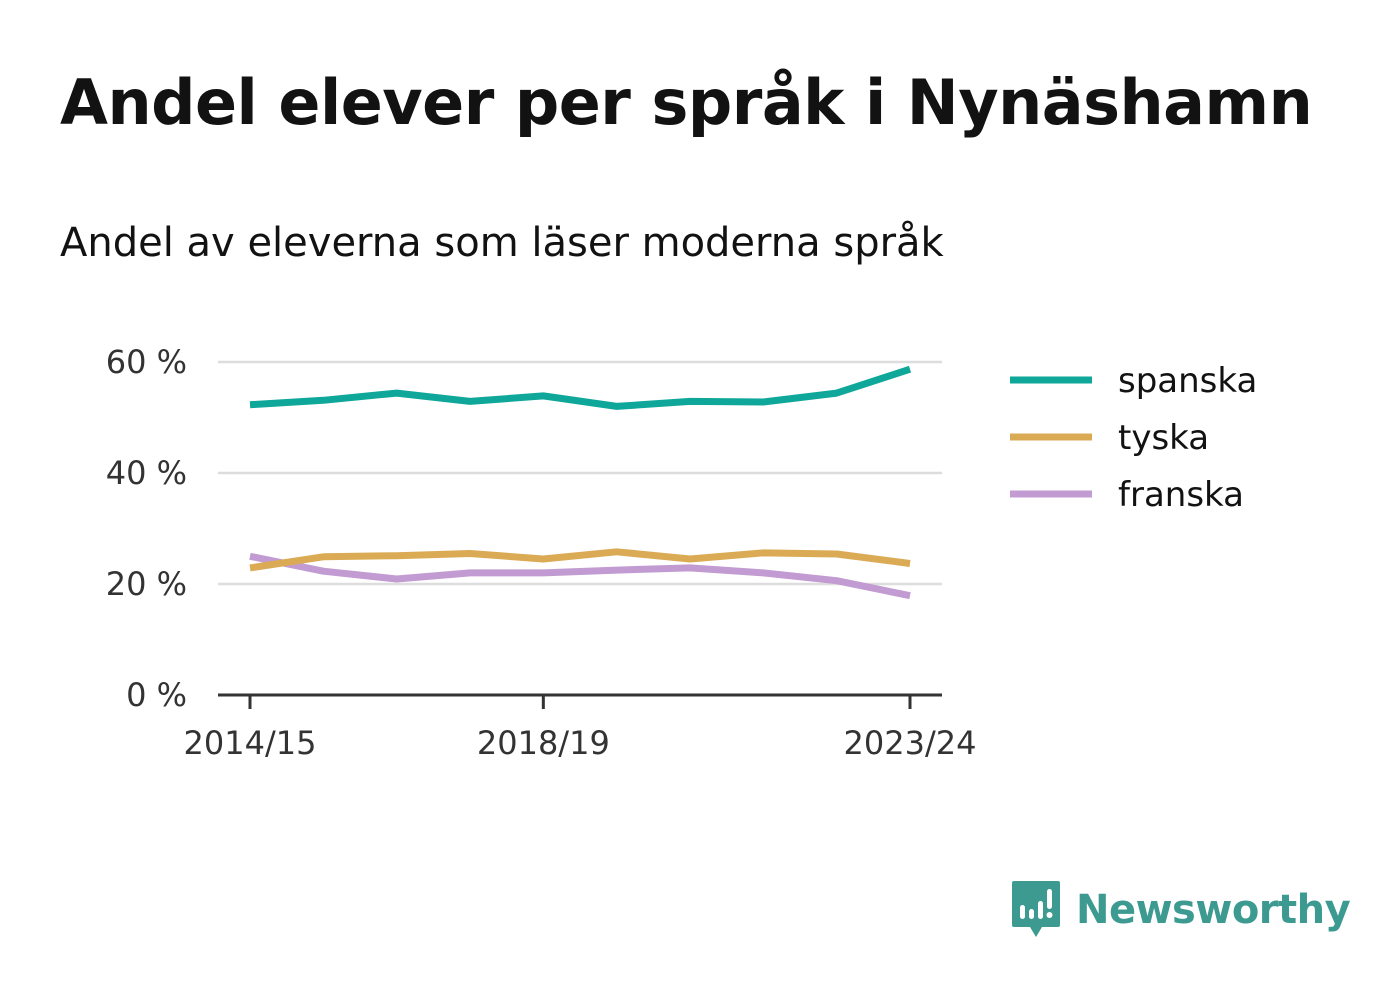  What do you see at coordinates (146, 473) in the screenshot?
I see `y-tick-label: 40 %` at bounding box center [146, 473].